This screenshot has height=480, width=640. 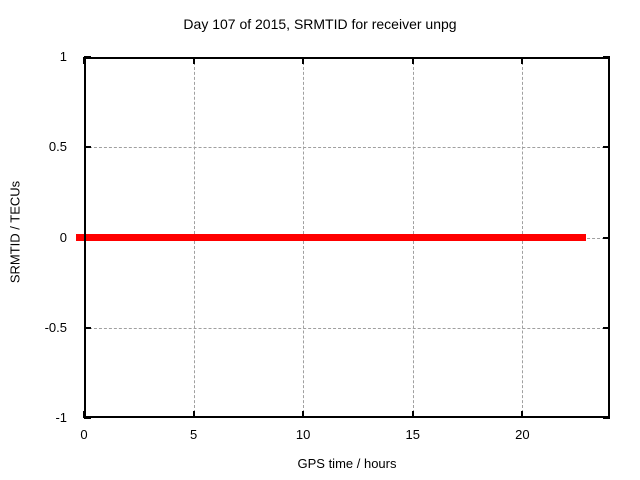 What do you see at coordinates (63, 237) in the screenshot?
I see `y-tick-label: 0` at bounding box center [63, 237].